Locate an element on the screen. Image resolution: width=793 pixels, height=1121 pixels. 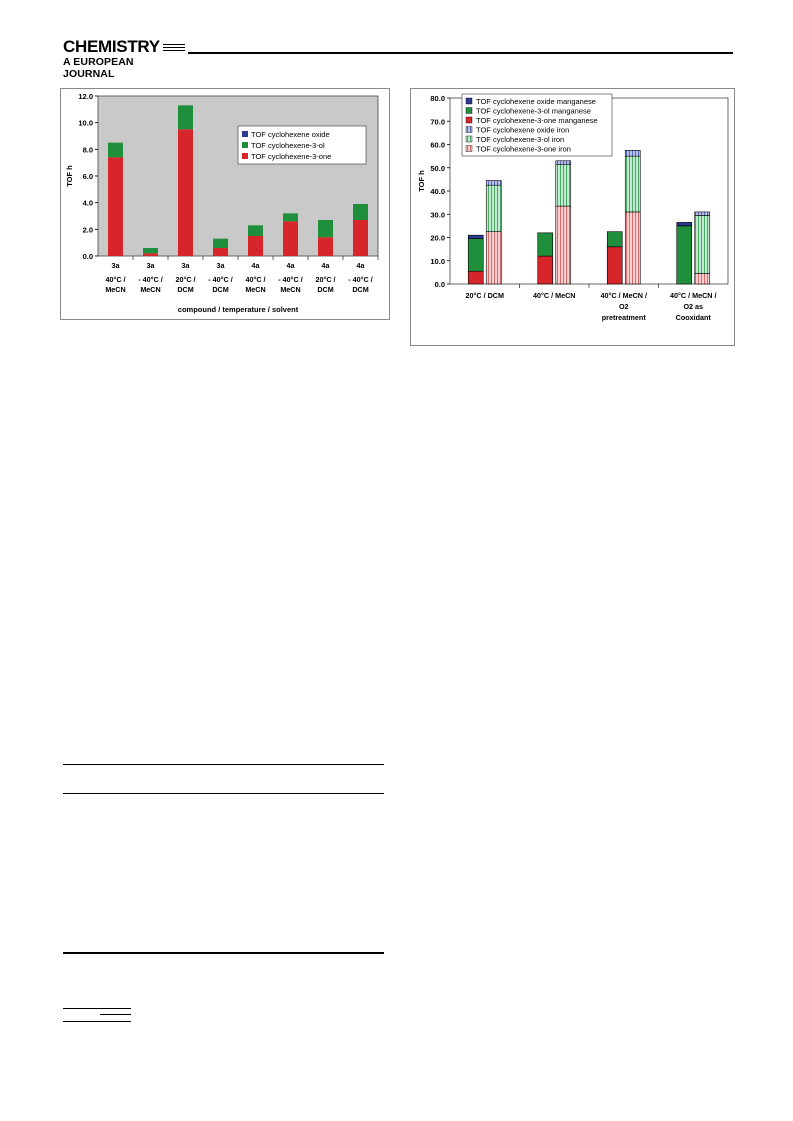
legend-label: TOF cyclohexene-3-one manganese is located at coordinates (537, 120).